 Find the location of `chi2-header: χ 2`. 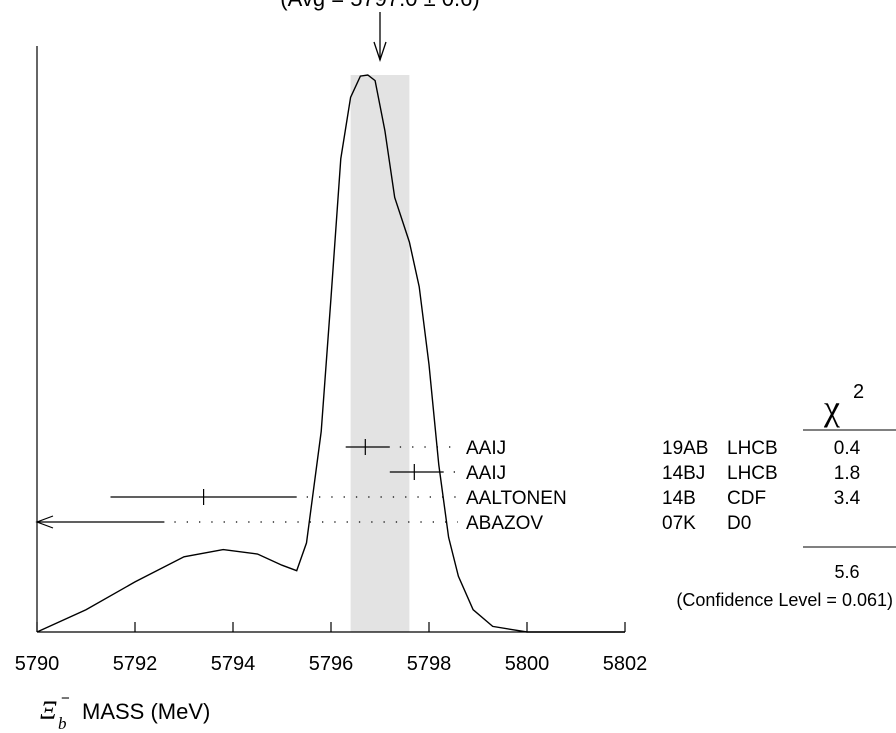

chi2-header: χ 2 is located at coordinates (843, 404).